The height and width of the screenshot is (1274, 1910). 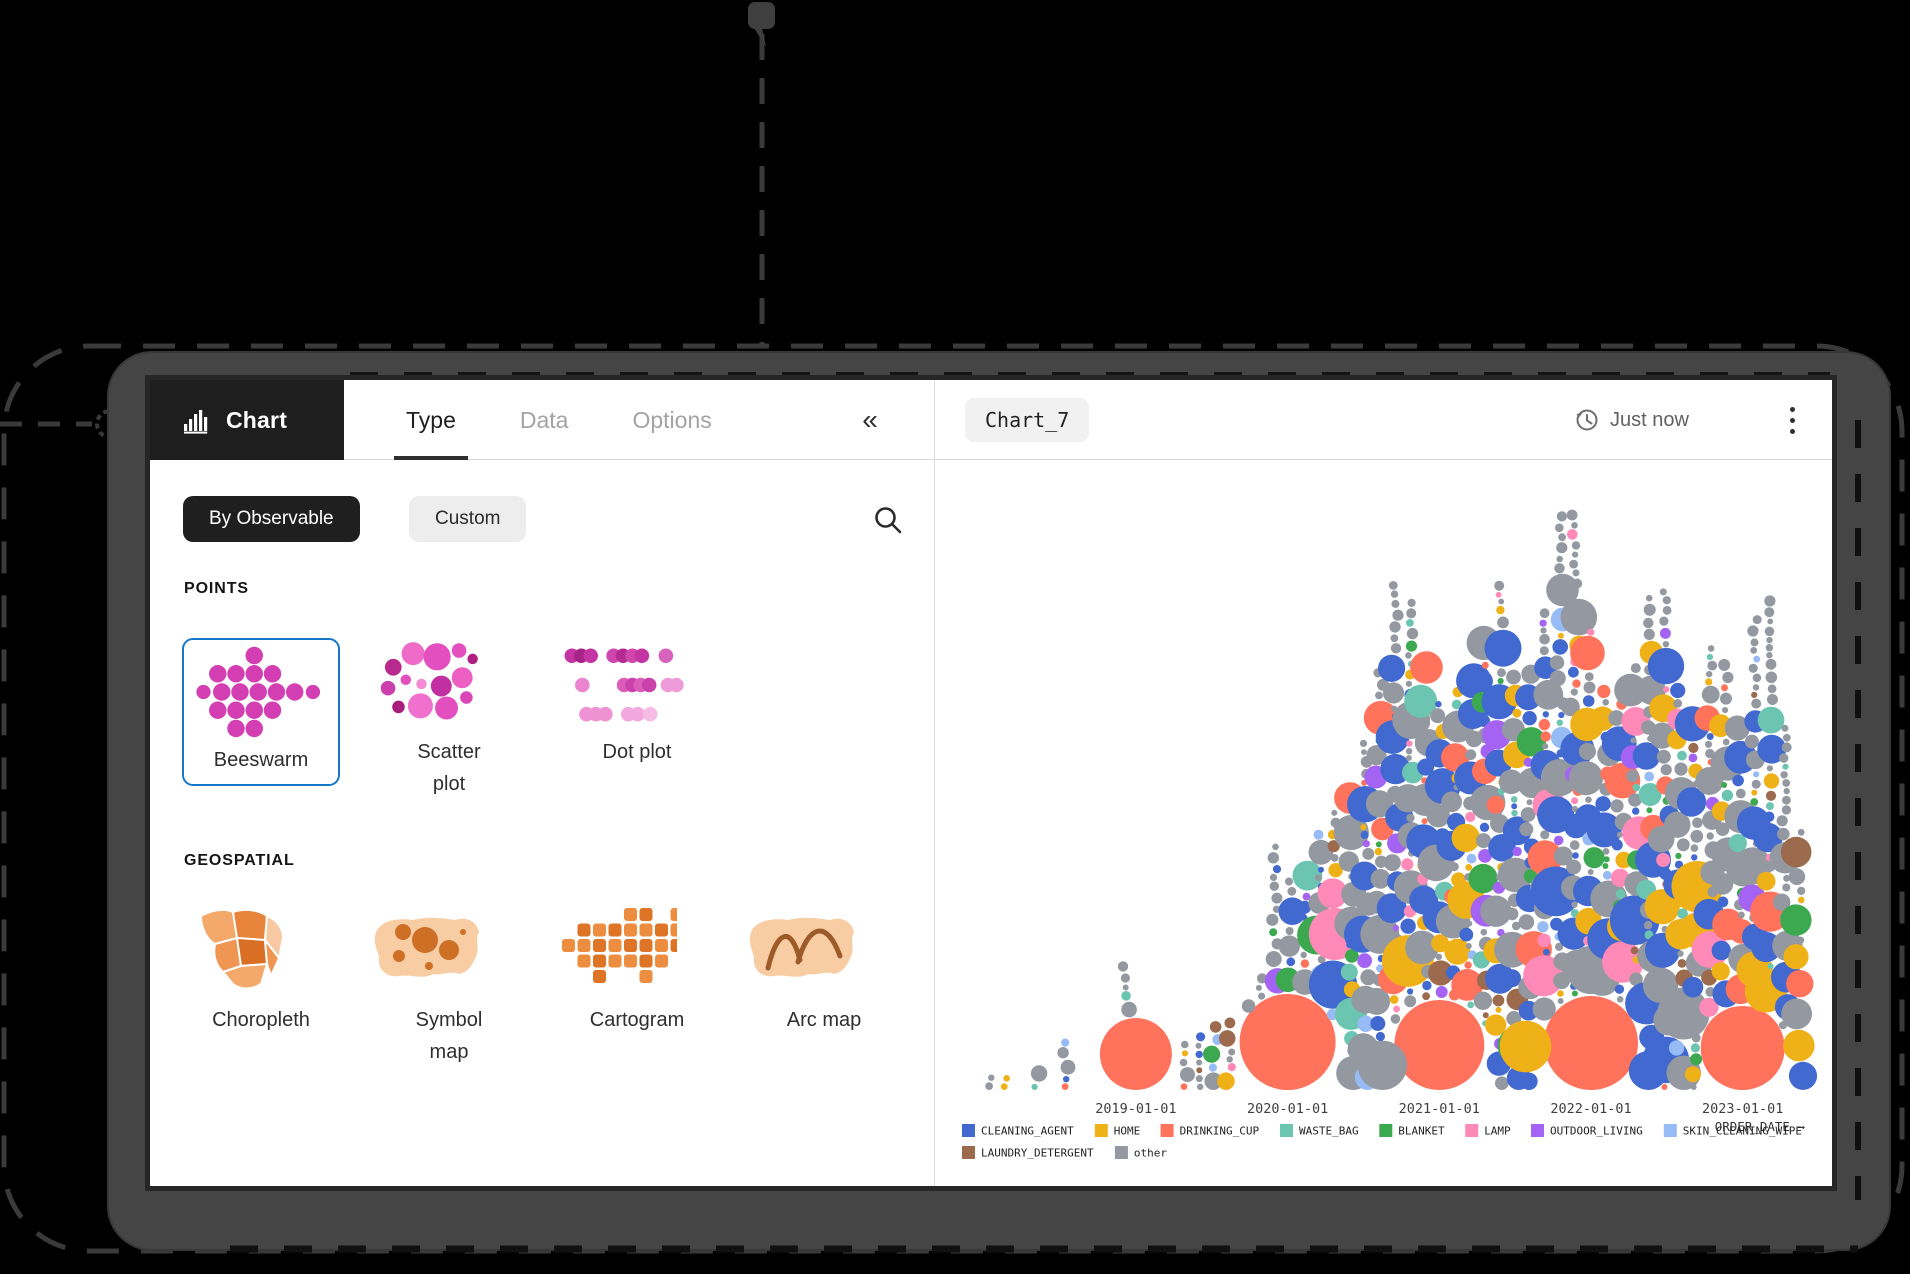 I want to click on scatter-plot-icon, so click(x=429, y=681).